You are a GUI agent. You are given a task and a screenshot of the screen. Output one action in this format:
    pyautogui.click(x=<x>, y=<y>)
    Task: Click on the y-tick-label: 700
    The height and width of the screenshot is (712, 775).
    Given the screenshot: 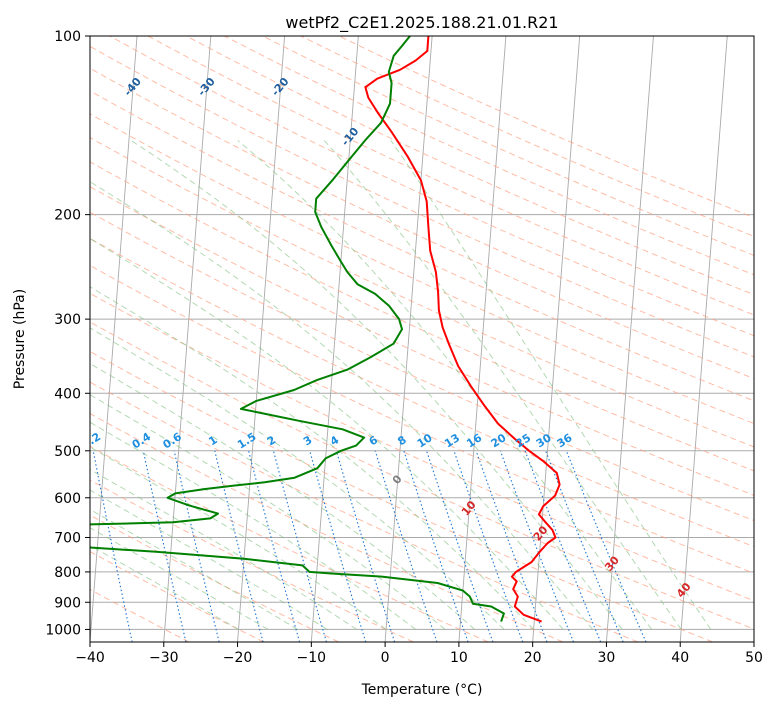 What is the action you would take?
    pyautogui.click(x=67, y=539)
    